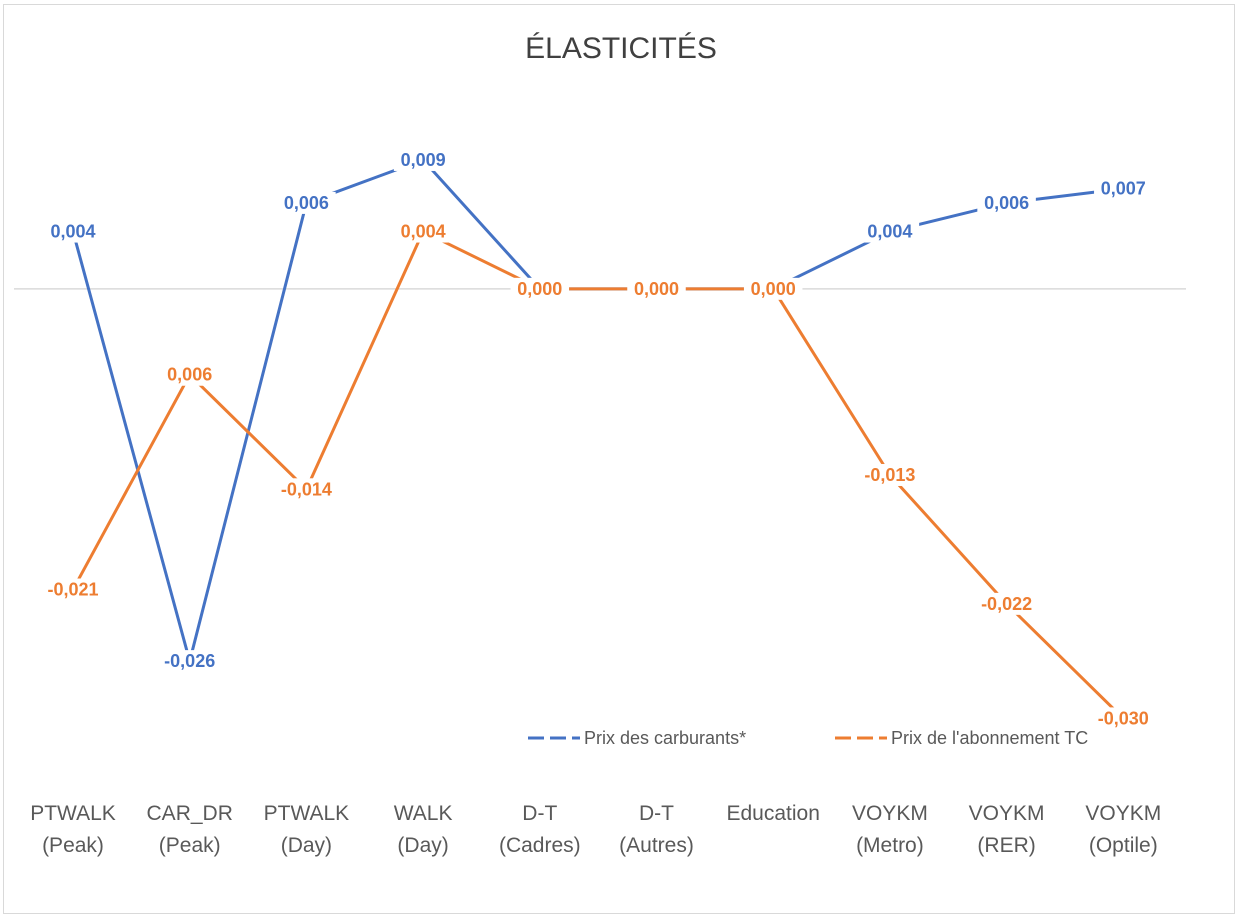  Describe the element at coordinates (1007, 829) in the screenshot. I see `category-label-8: VOYKM (RER)` at that location.